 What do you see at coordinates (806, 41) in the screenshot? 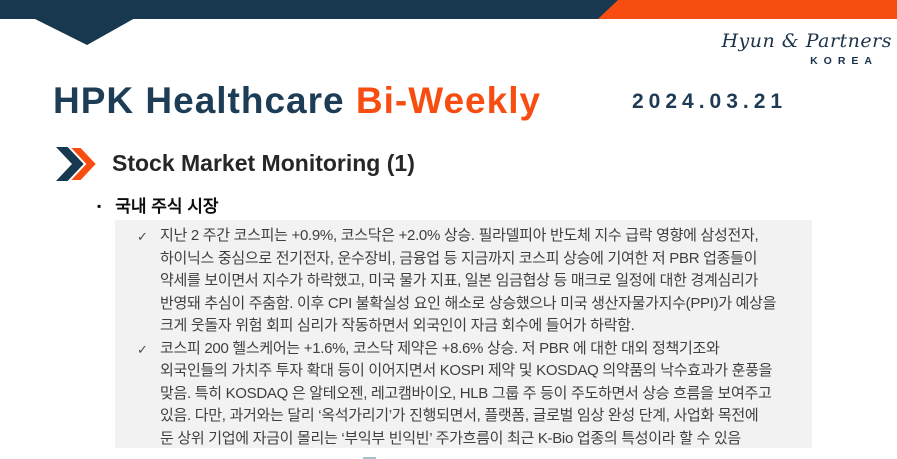
I see `logo-script-text: Hyun & Partners` at bounding box center [806, 41].